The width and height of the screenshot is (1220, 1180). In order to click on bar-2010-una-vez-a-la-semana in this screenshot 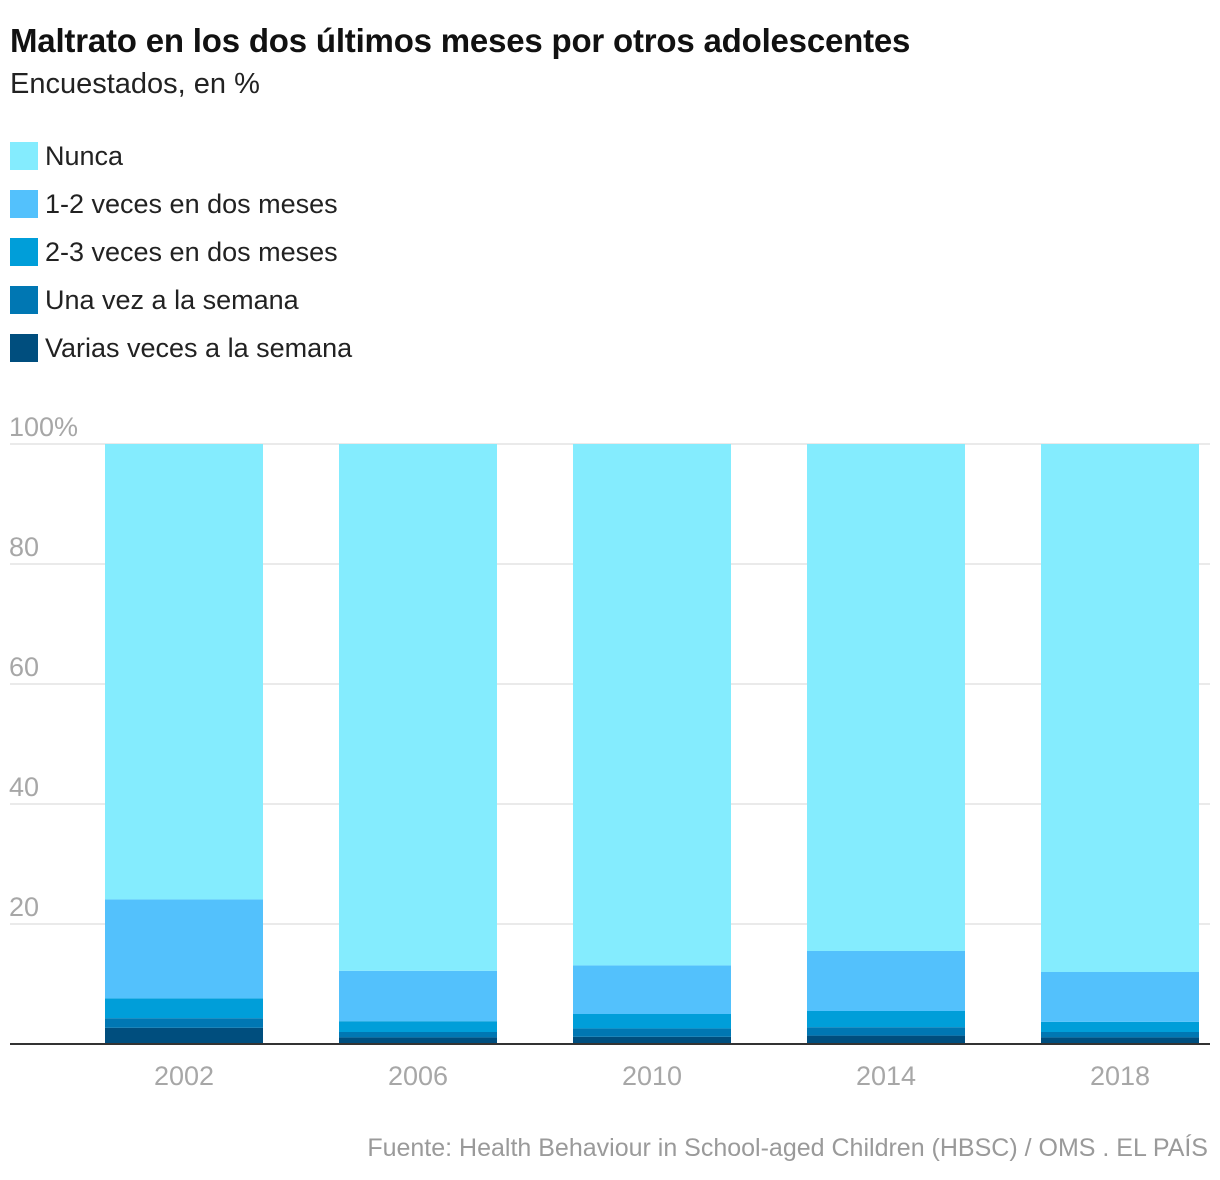, I will do `click(652, 1032)`.